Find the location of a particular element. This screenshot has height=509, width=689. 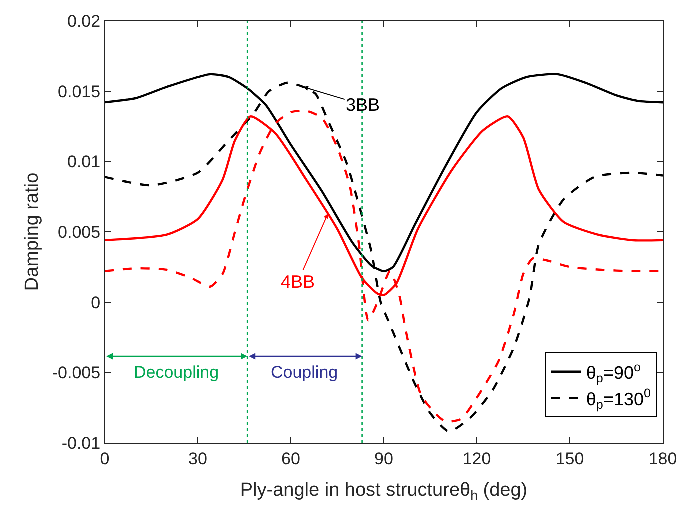

x-tick-label: 60 is located at coordinates (291, 458).